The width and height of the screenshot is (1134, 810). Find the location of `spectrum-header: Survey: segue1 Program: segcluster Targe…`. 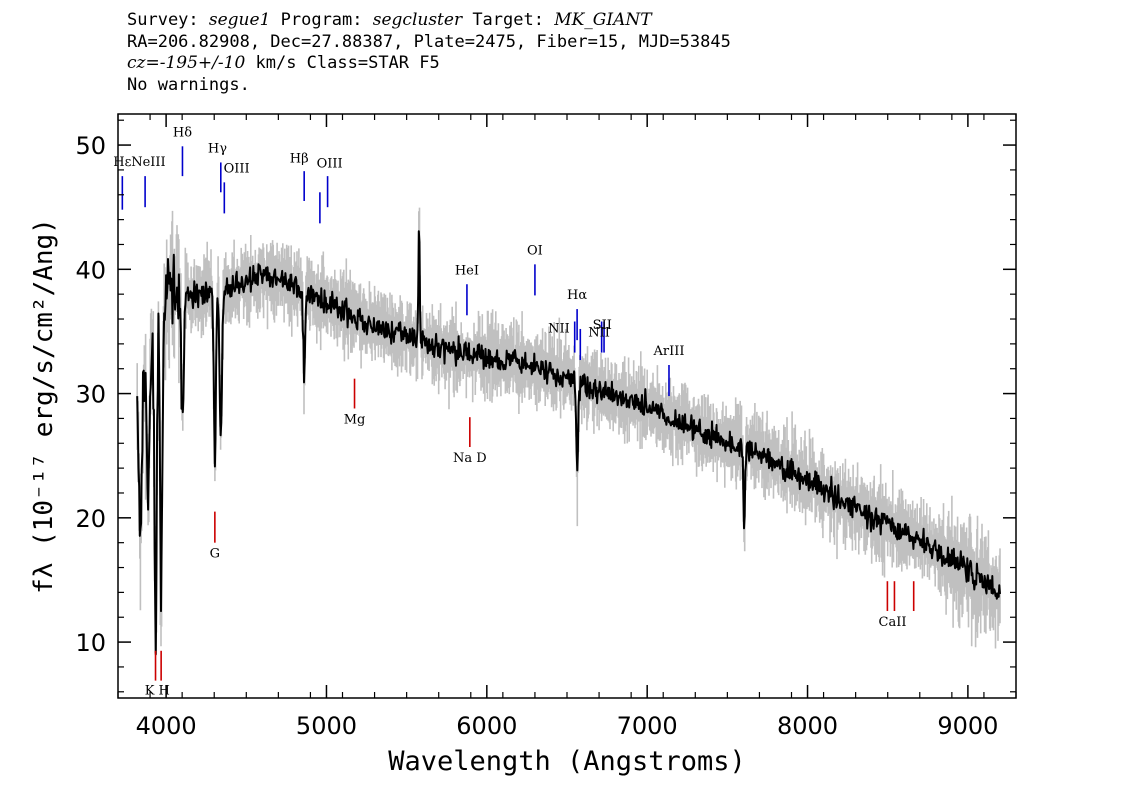

spectrum-header: Survey: segue1 Program: segcluster Targe… is located at coordinates (429, 53).